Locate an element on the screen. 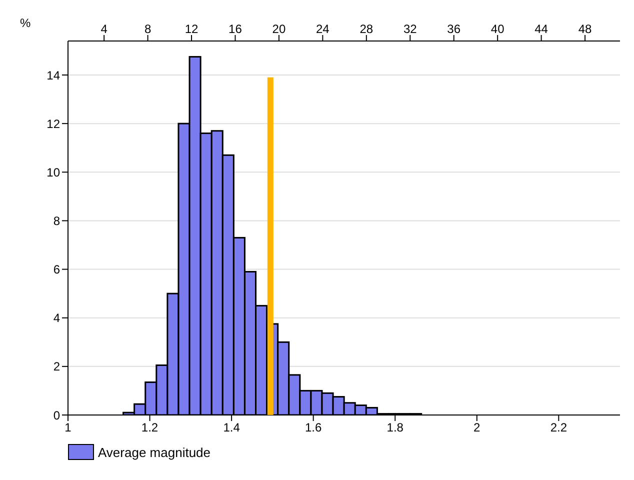  x2-tick-label: 40 is located at coordinates (497, 29).